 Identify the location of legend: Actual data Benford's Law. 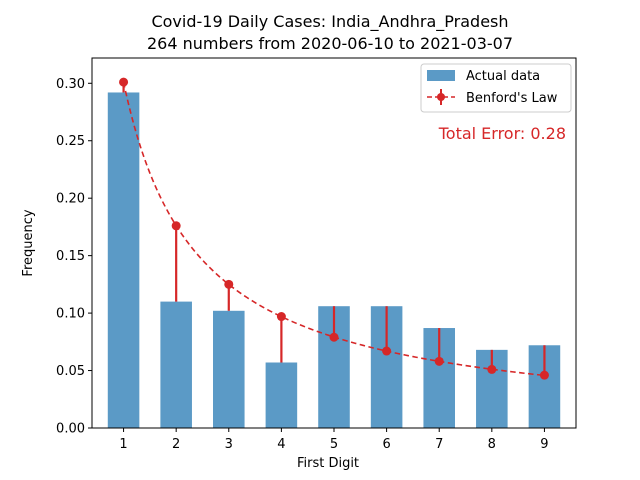
(496, 88).